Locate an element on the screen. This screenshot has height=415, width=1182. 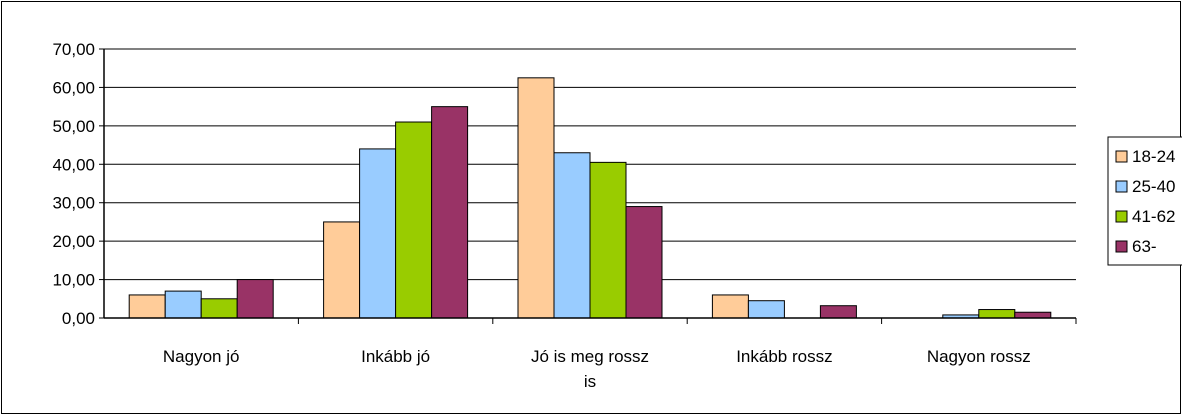
legend-label: 25-40 is located at coordinates (1153, 186).